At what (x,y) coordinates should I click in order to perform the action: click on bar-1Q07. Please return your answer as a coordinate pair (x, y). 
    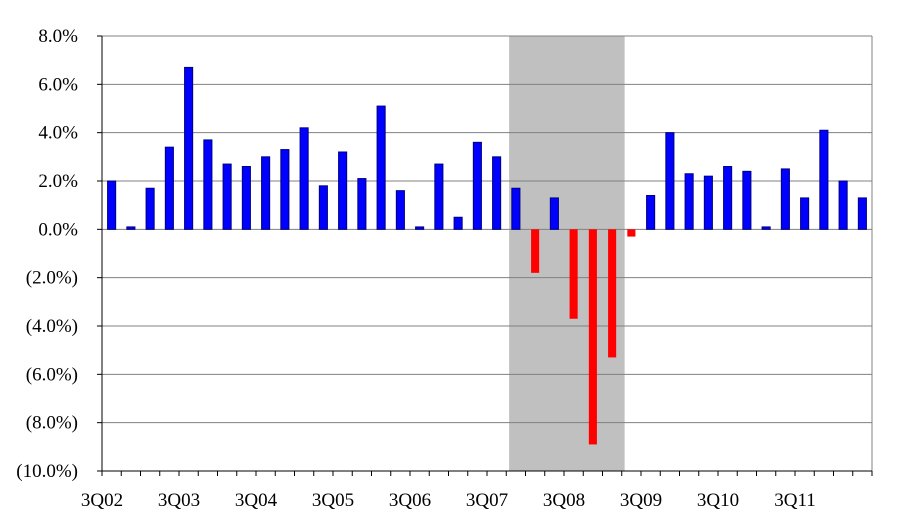
    Looking at the image, I should click on (458, 223).